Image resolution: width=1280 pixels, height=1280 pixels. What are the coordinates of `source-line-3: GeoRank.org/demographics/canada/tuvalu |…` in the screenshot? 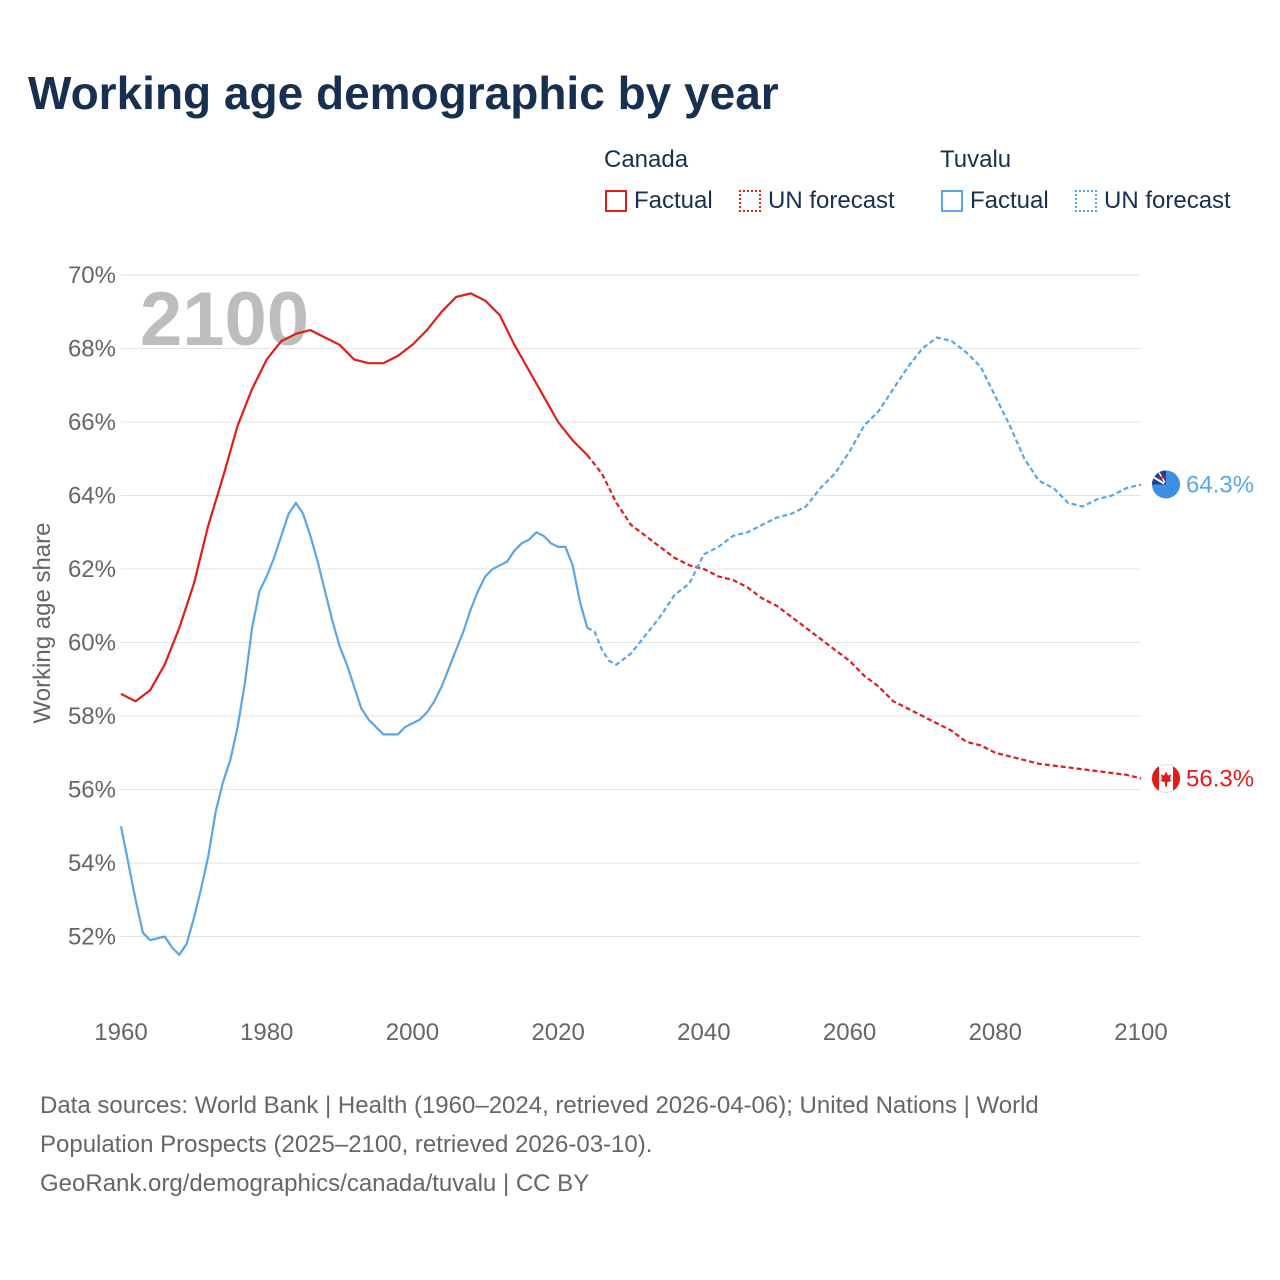 It's located at (315, 1183).